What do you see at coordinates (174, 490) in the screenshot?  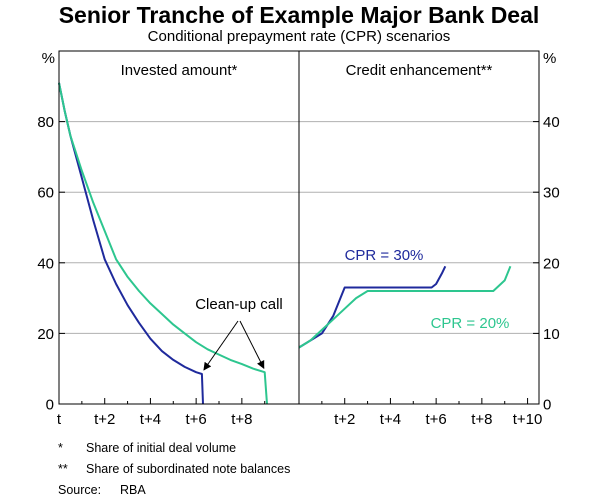 I see `source-note: Source: RBA` at bounding box center [174, 490].